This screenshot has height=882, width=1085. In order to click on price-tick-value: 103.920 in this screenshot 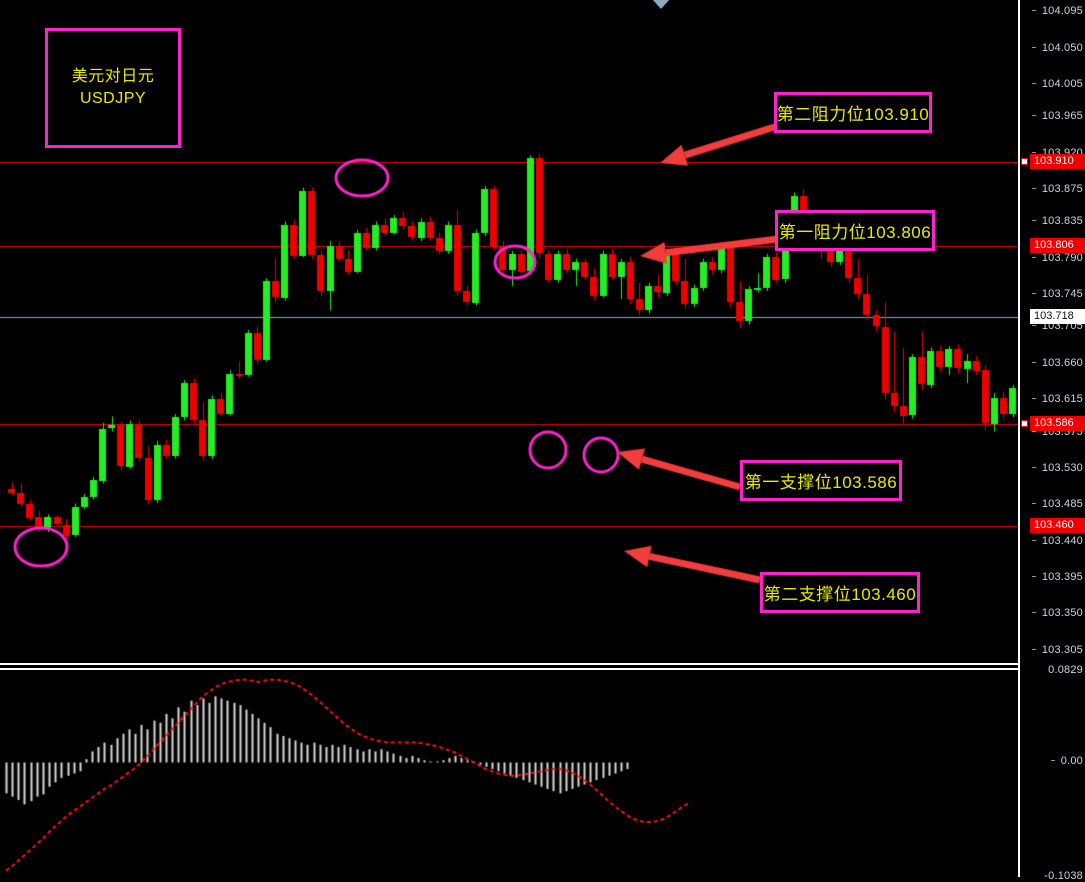, I will do `click(1062, 152)`.